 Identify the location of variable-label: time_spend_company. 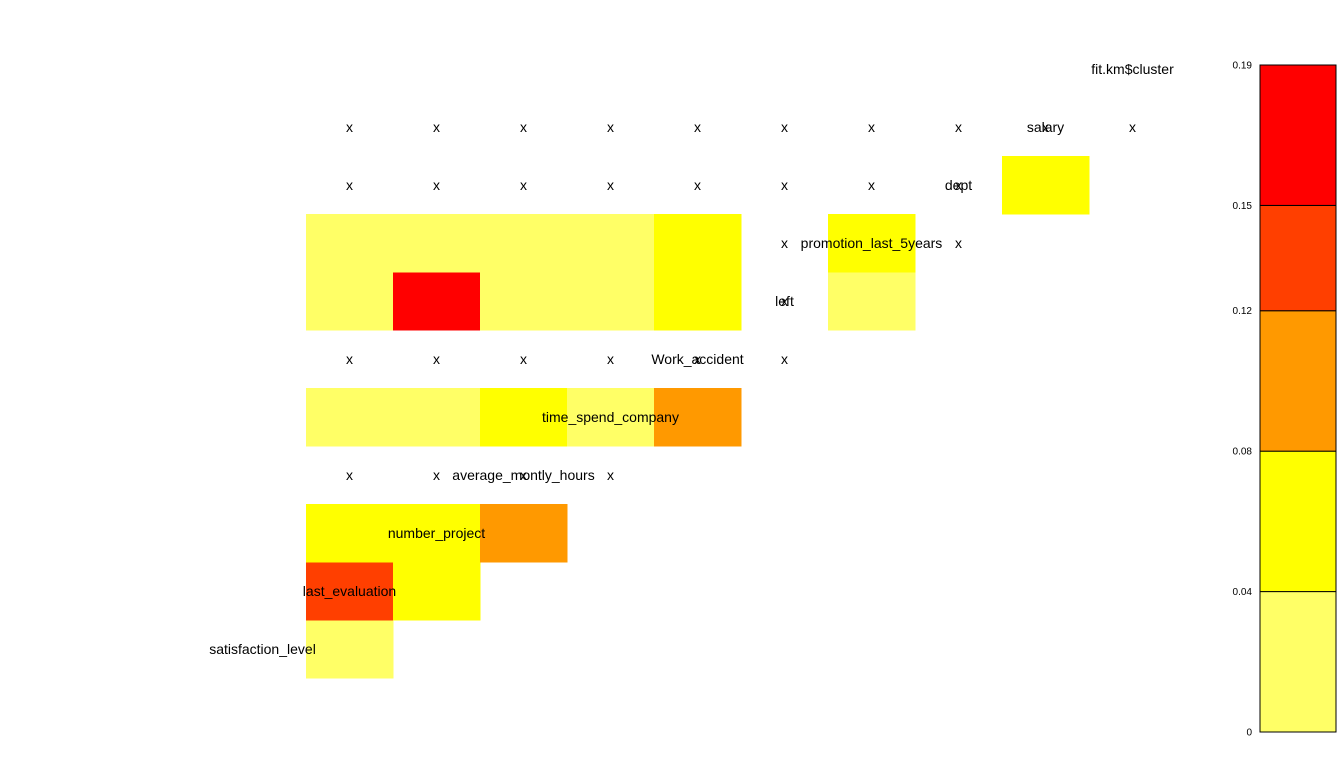
(610, 417).